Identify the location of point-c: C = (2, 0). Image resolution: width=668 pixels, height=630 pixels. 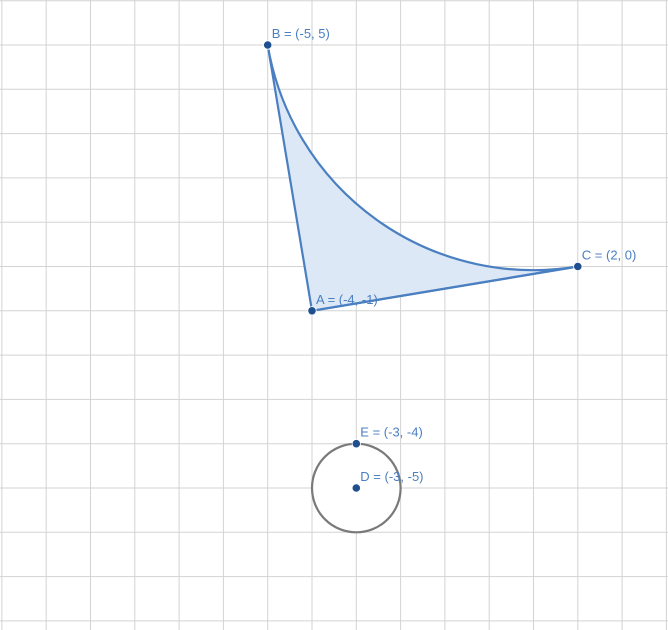
(605, 260).